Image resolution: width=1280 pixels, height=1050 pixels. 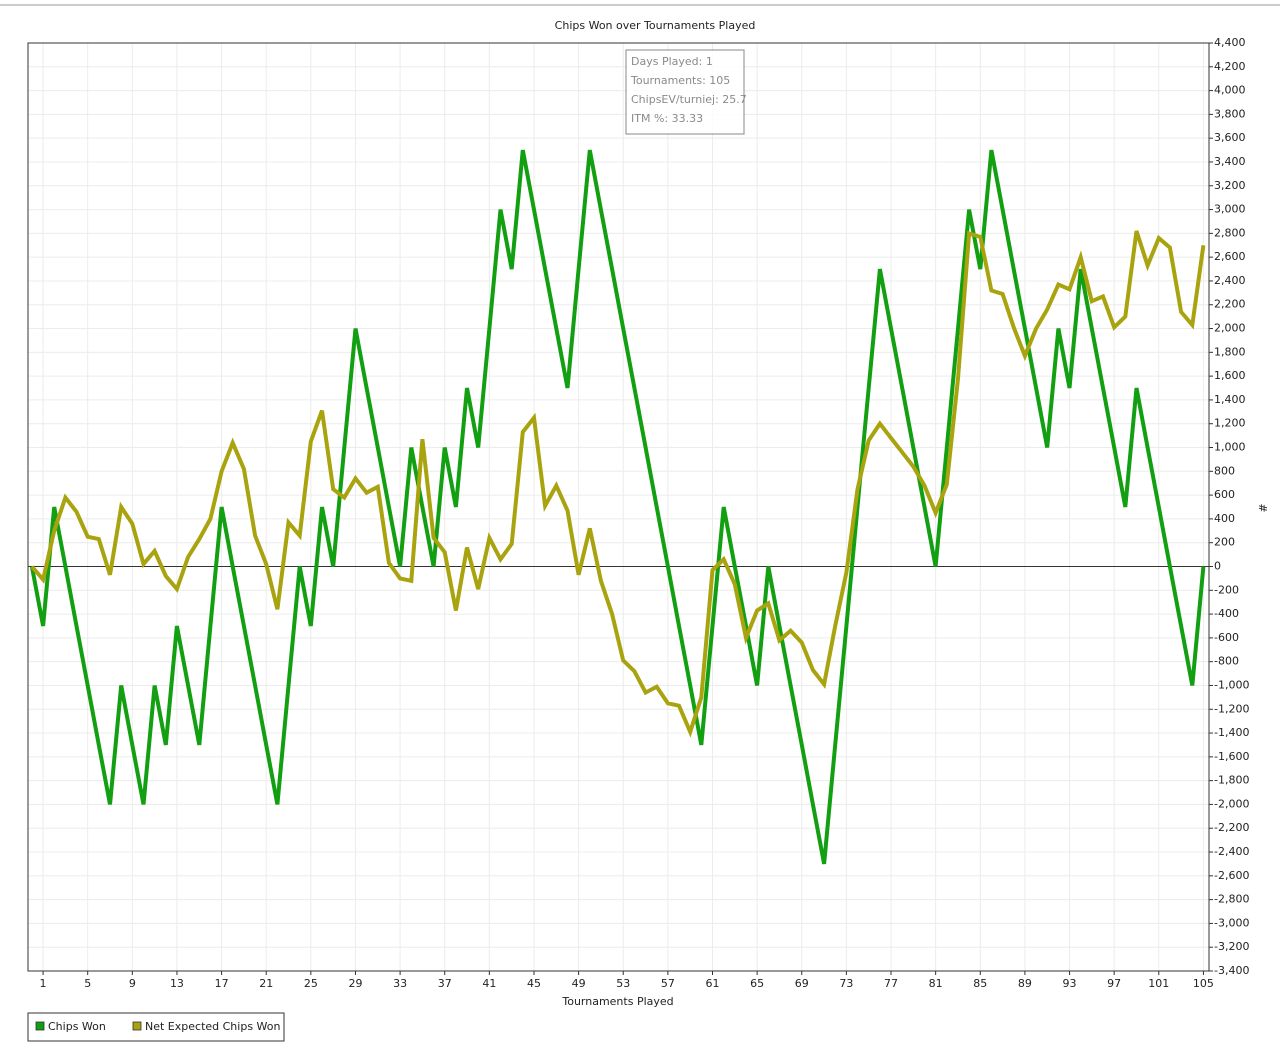 What do you see at coordinates (1231, 803) in the screenshot?
I see `y-tick-label: -2,000` at bounding box center [1231, 803].